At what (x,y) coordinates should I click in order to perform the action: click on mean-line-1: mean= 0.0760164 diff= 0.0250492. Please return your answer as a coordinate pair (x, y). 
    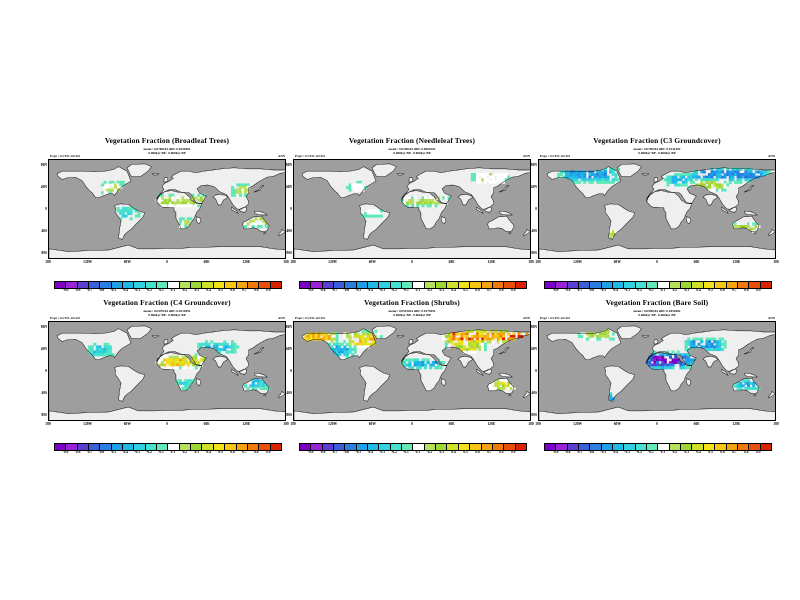
    Looking at the image, I should click on (167, 149).